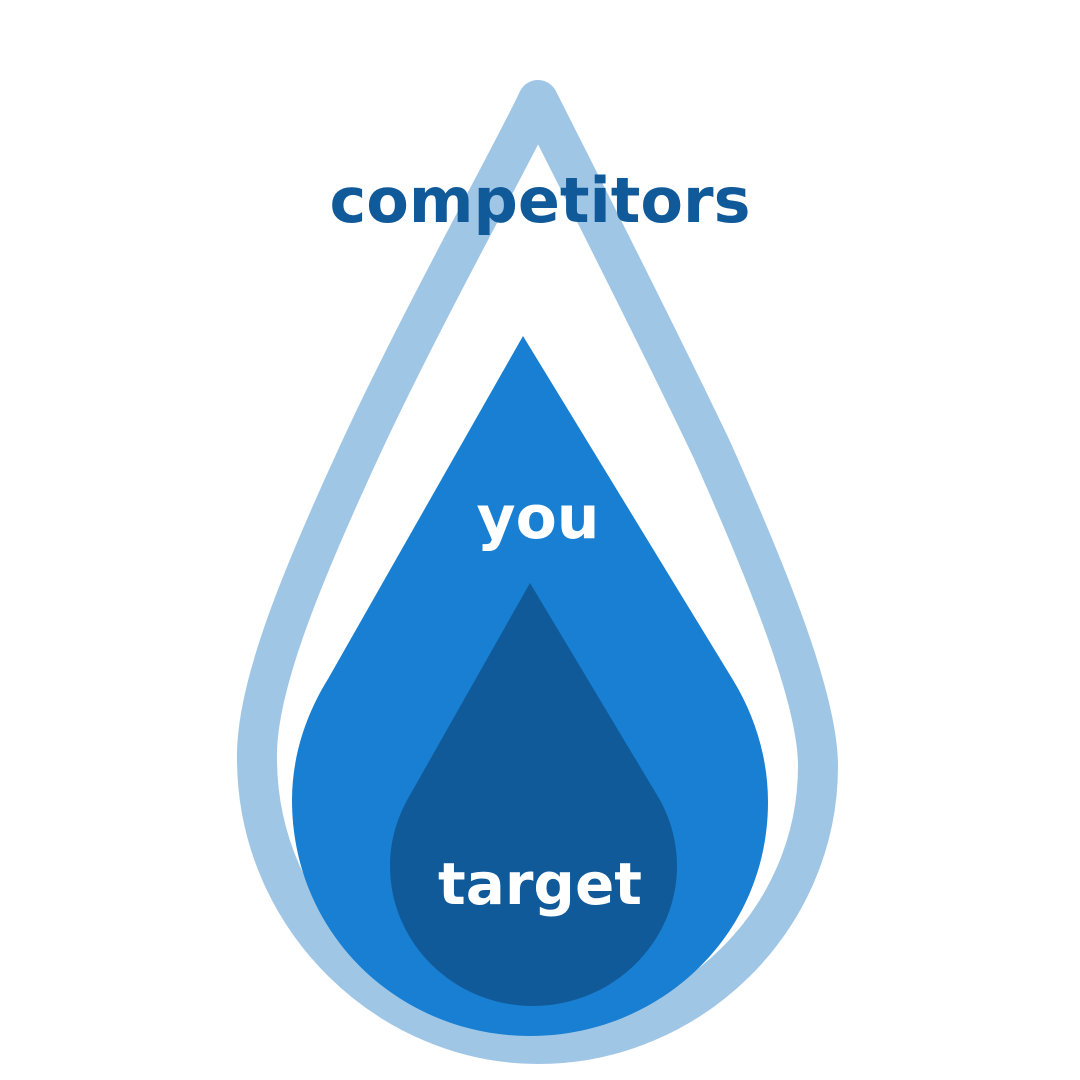  I want to click on target-label: target, so click(540, 884).